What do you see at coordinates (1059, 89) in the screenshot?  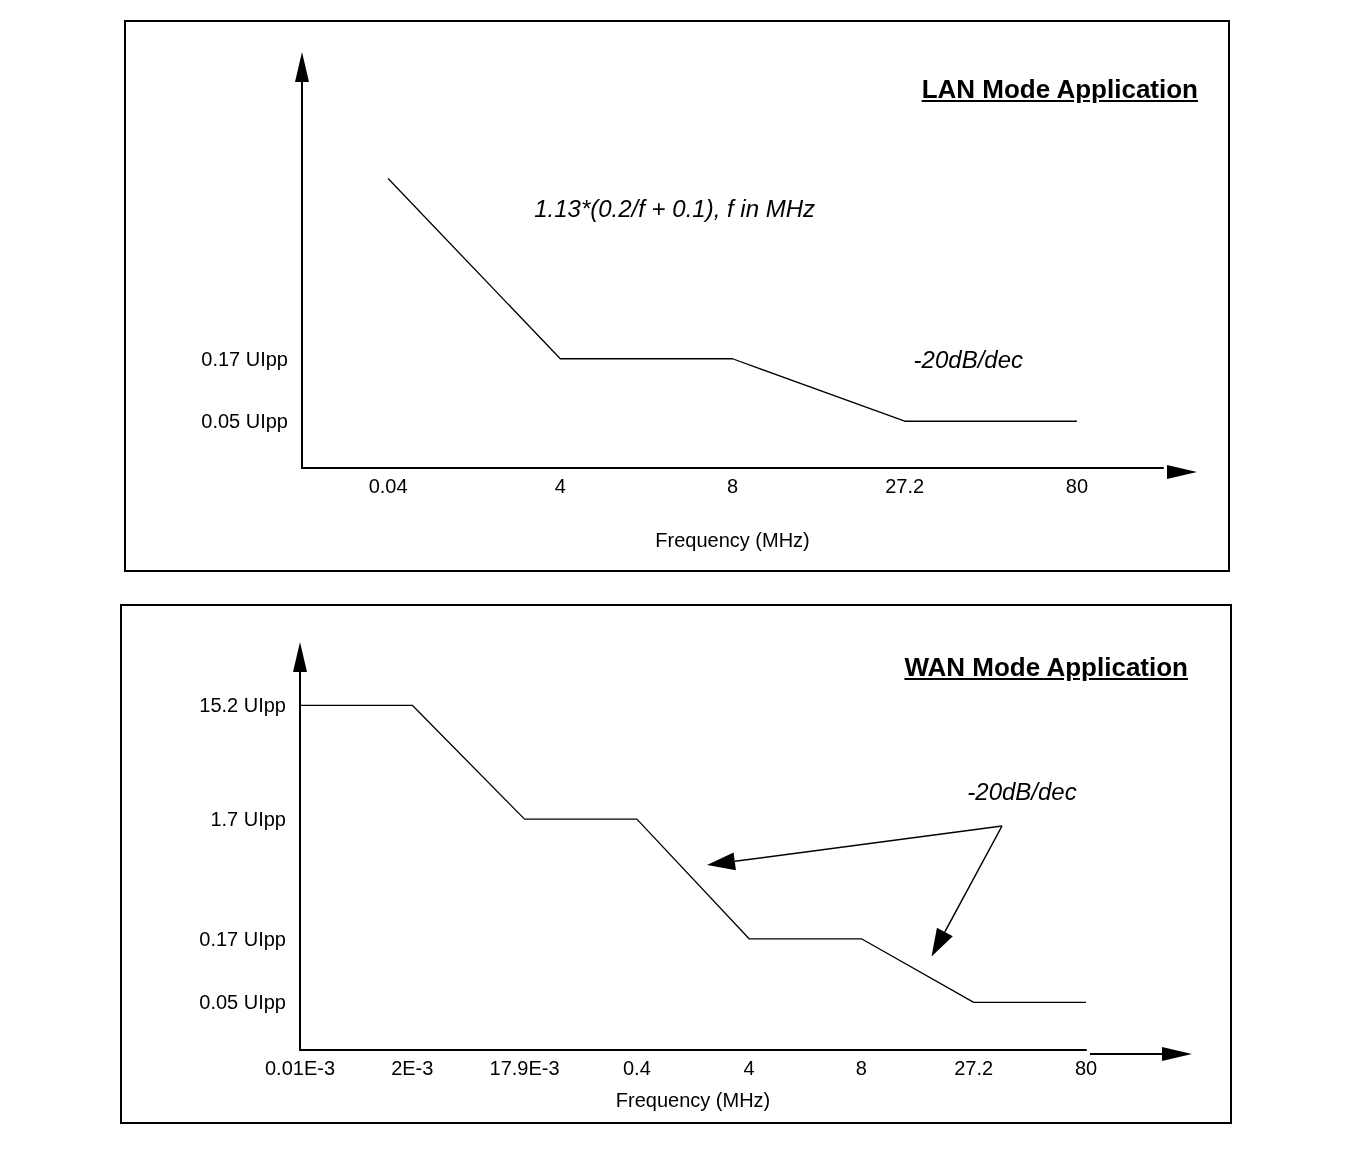 I see `chart-title: LAN Mode Application` at bounding box center [1059, 89].